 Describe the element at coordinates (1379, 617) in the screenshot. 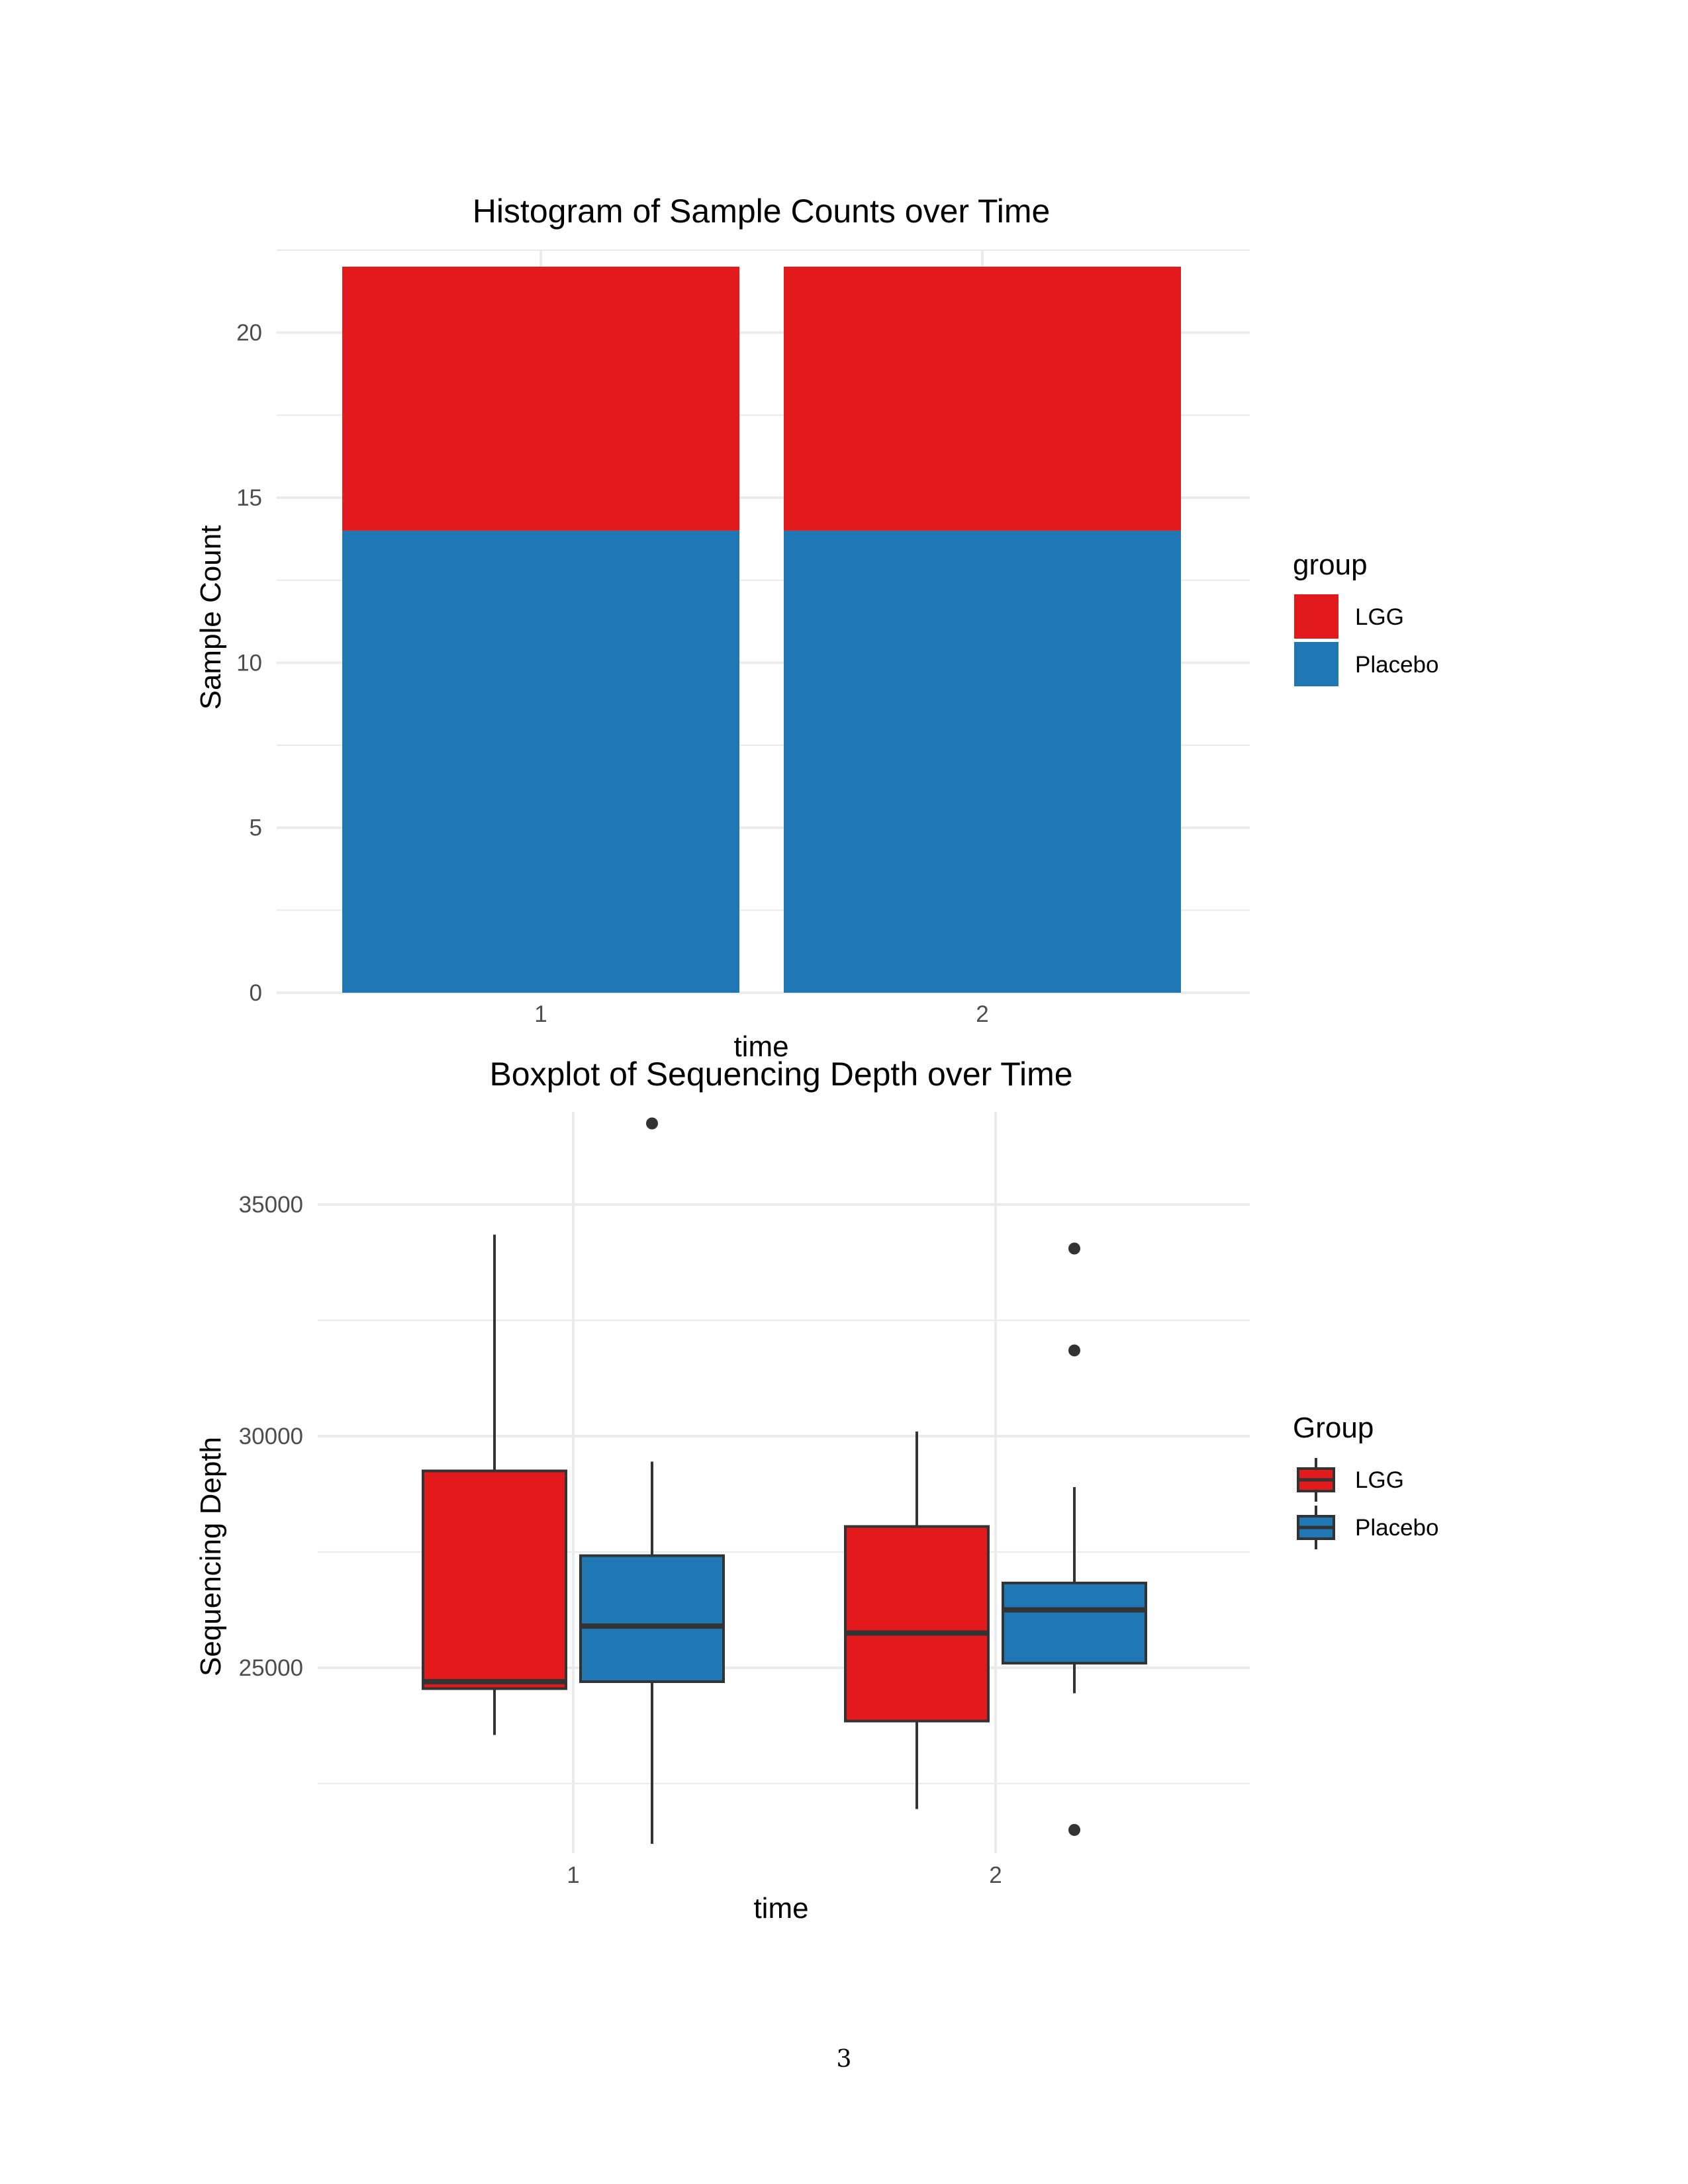

I see `histogram-legend-label-lgg: LGG` at that location.